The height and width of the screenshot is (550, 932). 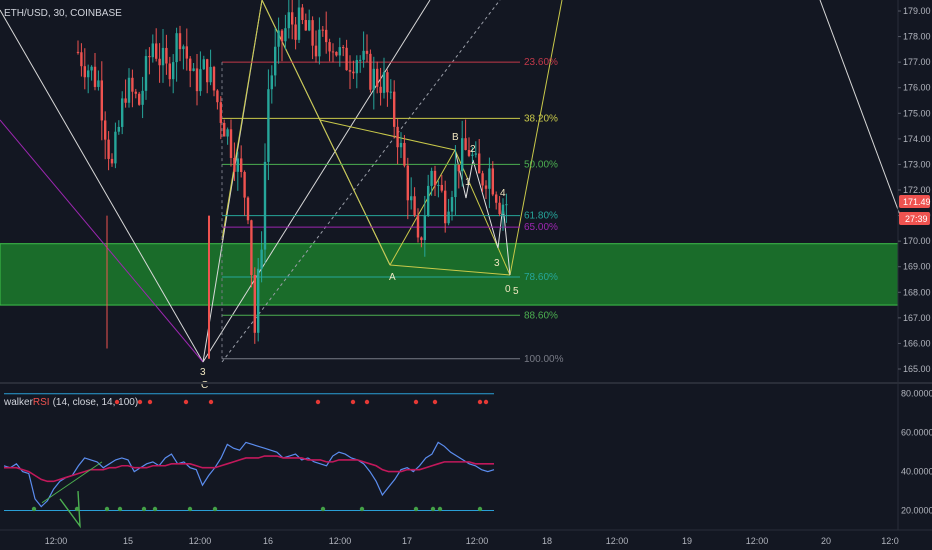 I want to click on wave-label: 4, so click(x=503, y=193).